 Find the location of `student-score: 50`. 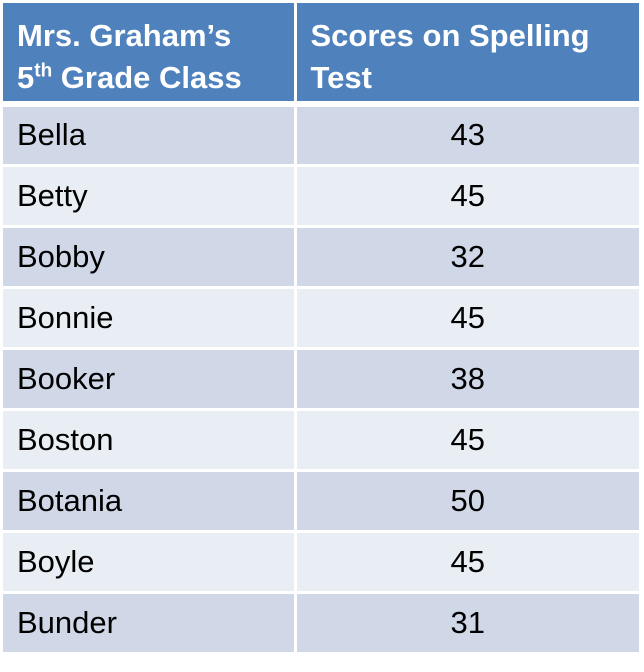

student-score: 50 is located at coordinates (466, 500).